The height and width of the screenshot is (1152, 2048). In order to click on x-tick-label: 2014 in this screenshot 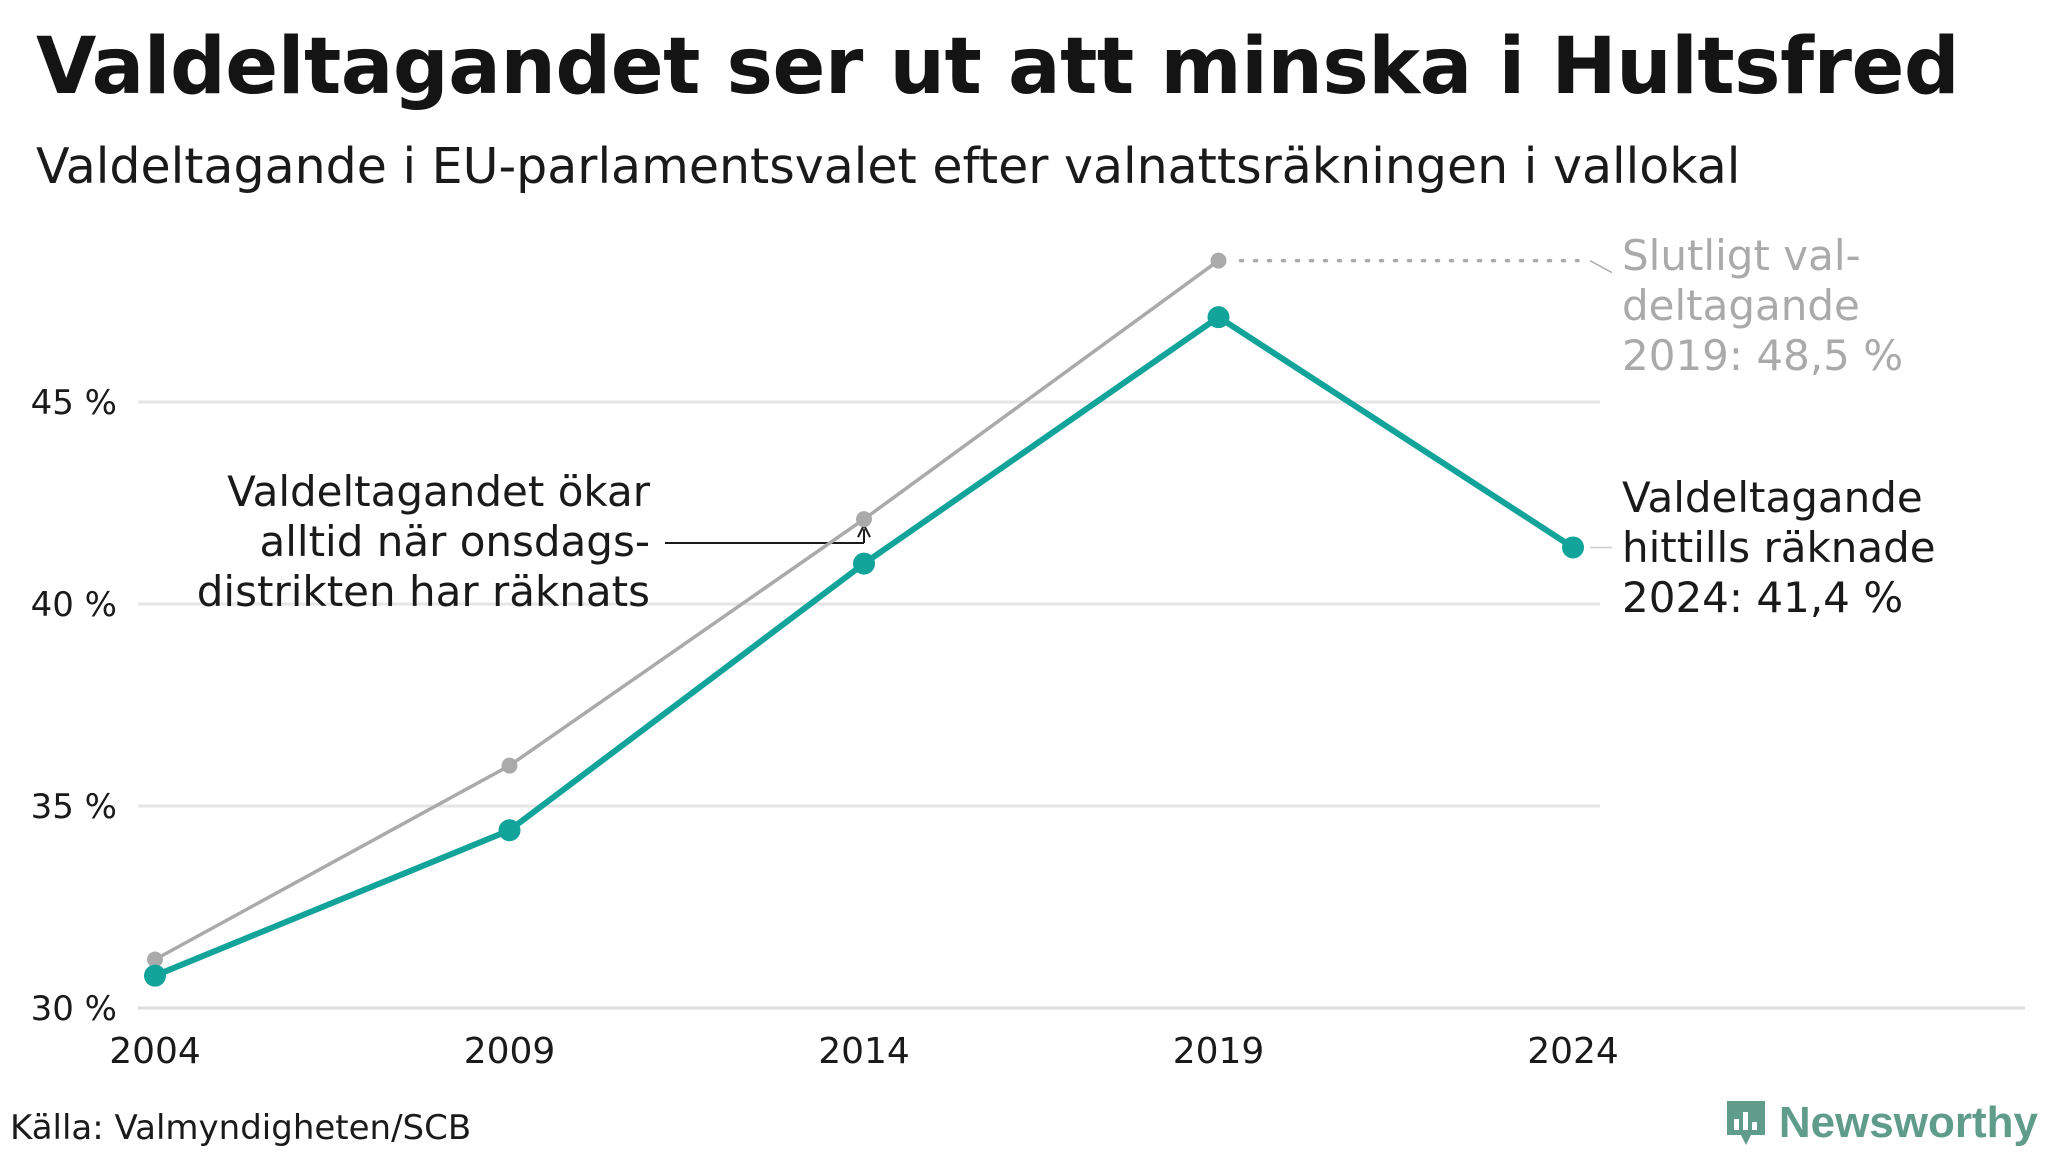, I will do `click(864, 1051)`.